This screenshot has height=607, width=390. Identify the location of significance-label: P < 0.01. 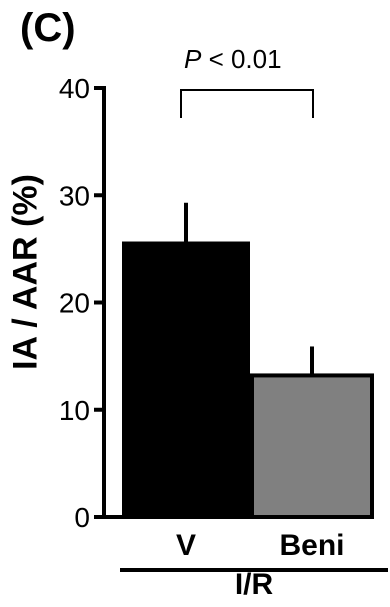
(233, 59).